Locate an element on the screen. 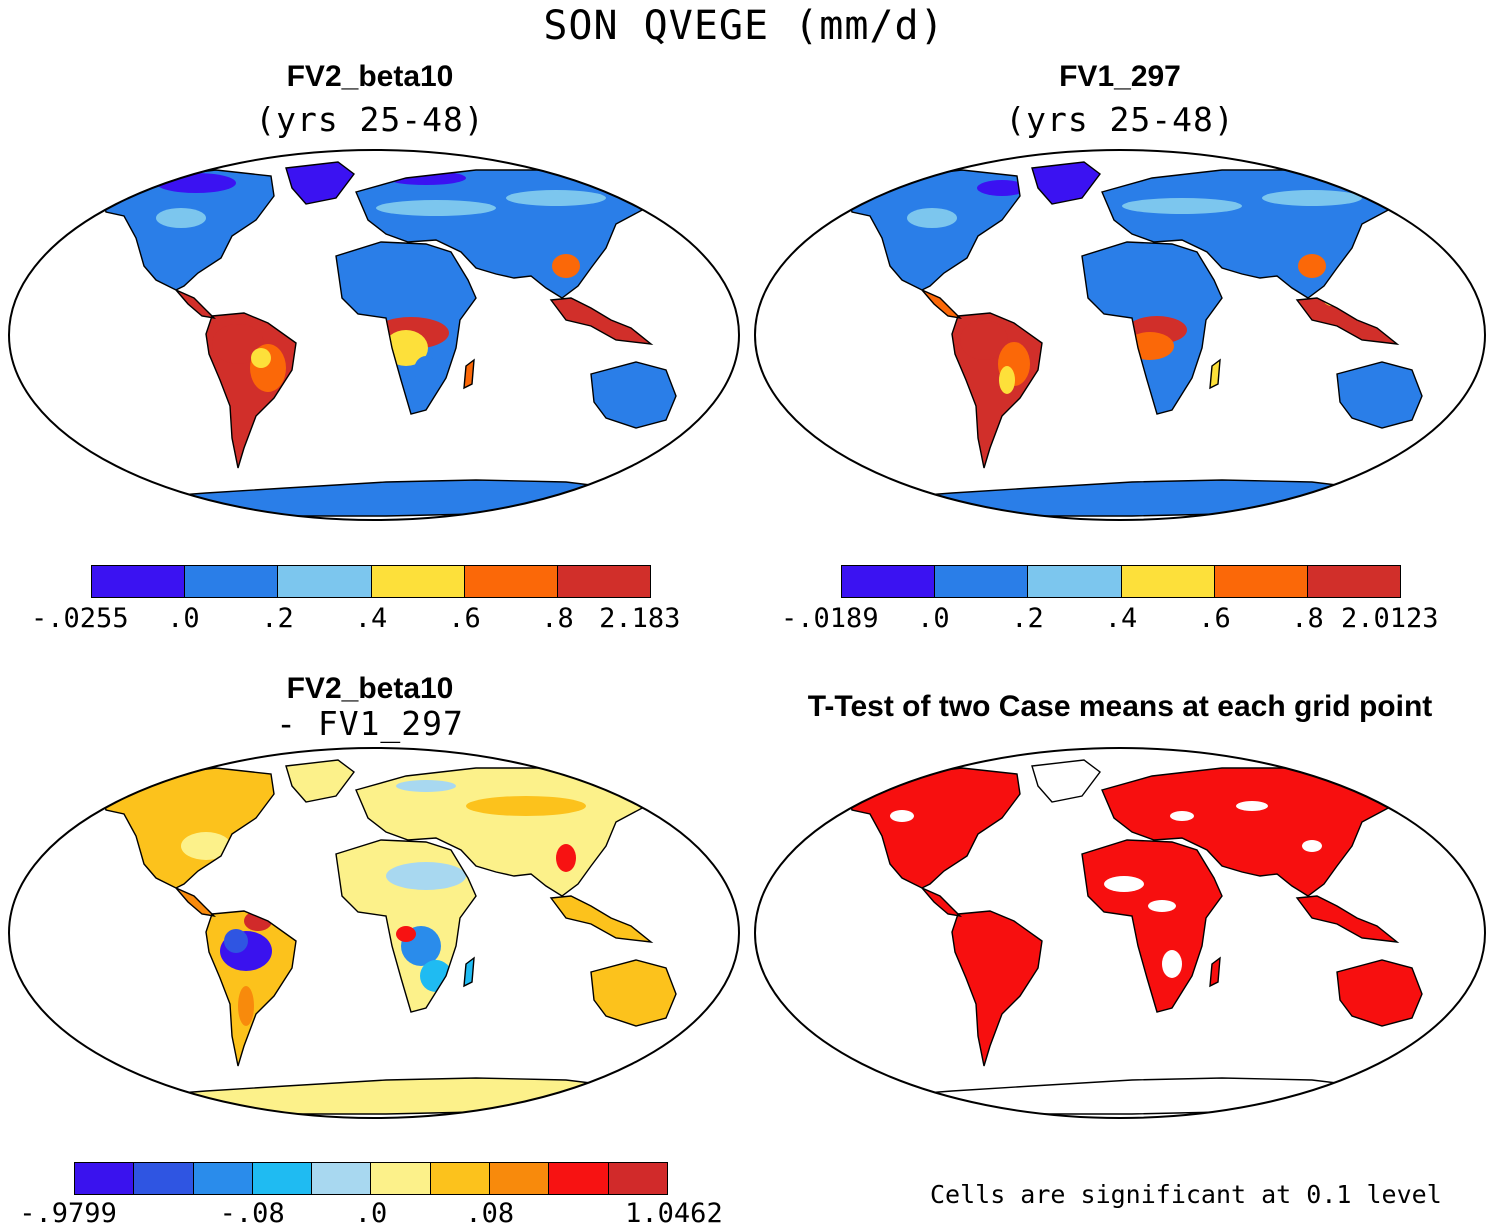  colorbar-tick-label: .2 is located at coordinates (277, 618).